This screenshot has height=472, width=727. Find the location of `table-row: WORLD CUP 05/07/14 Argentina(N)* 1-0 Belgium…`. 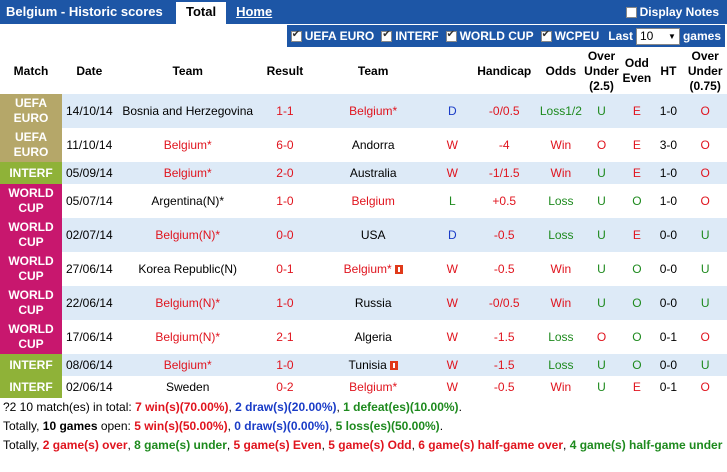

table-row: WORLD CUP 05/07/14 Argentina(N)* 1-0 Belgium… is located at coordinates (363, 201).